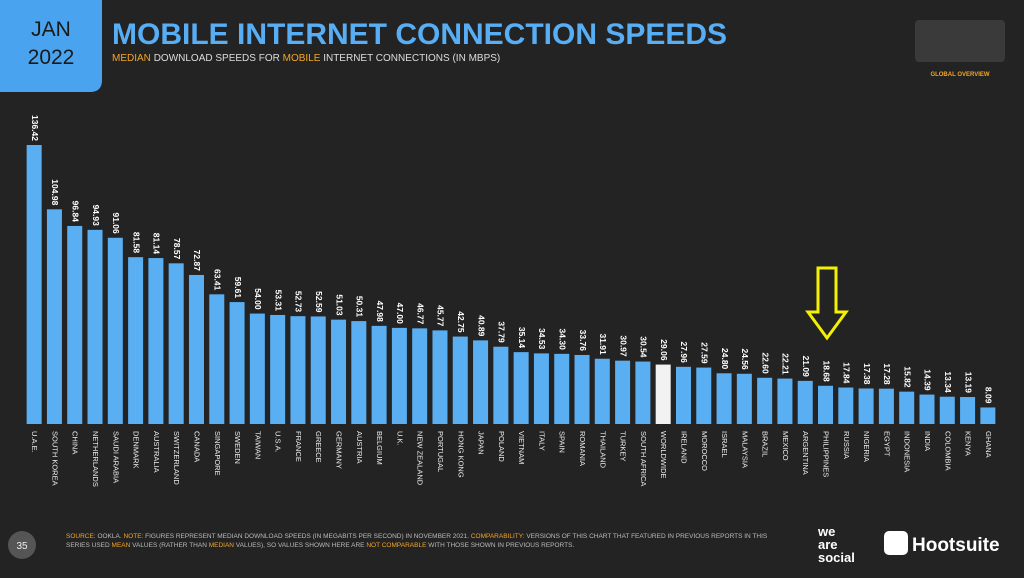 The width and height of the screenshot is (1024, 578). I want to click on x-tick-label: MALAYSIA, so click(744, 449).